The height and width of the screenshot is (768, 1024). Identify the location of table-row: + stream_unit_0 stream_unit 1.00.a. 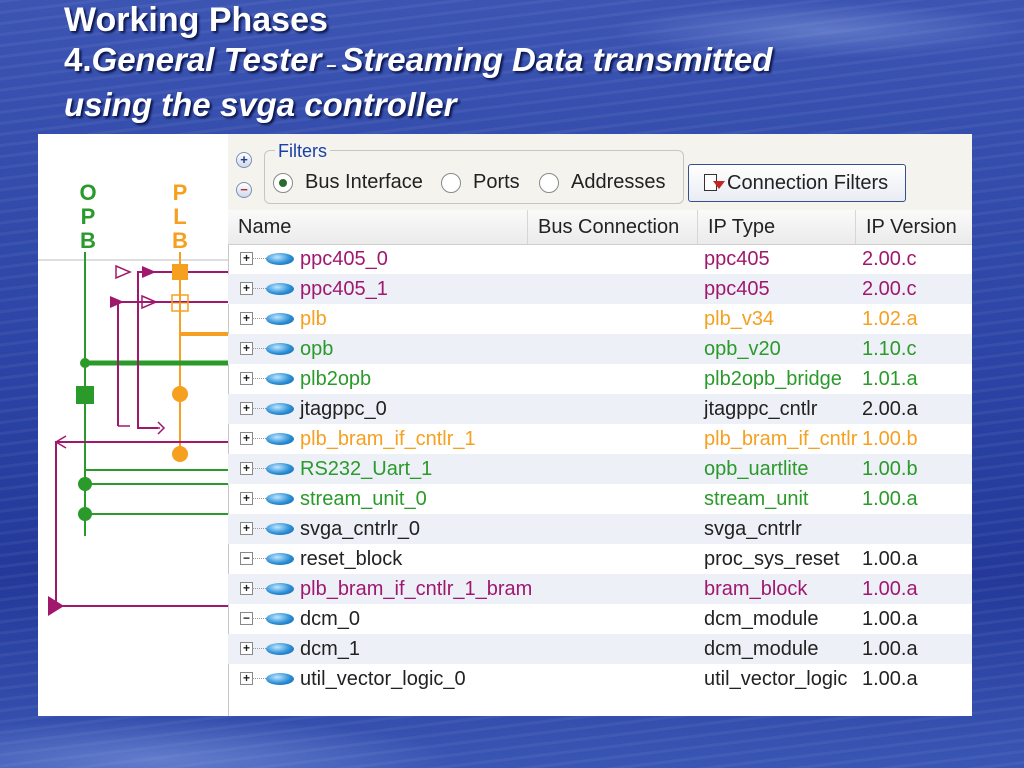
(600, 499).